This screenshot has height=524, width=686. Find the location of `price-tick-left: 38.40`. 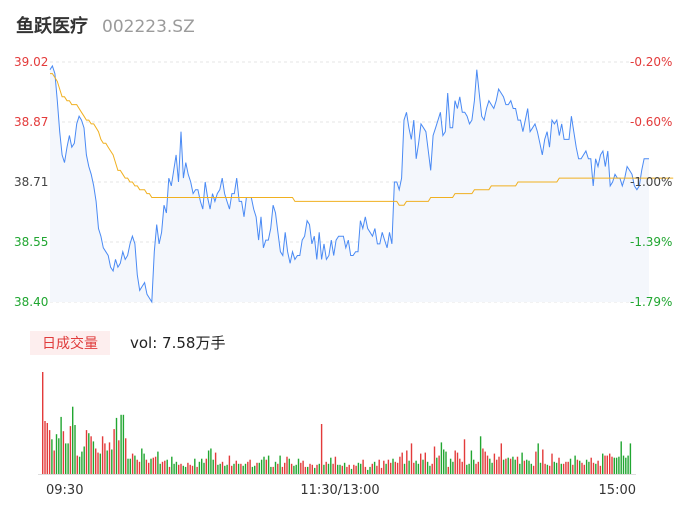

price-tick-left: 38.40 is located at coordinates (31, 302).